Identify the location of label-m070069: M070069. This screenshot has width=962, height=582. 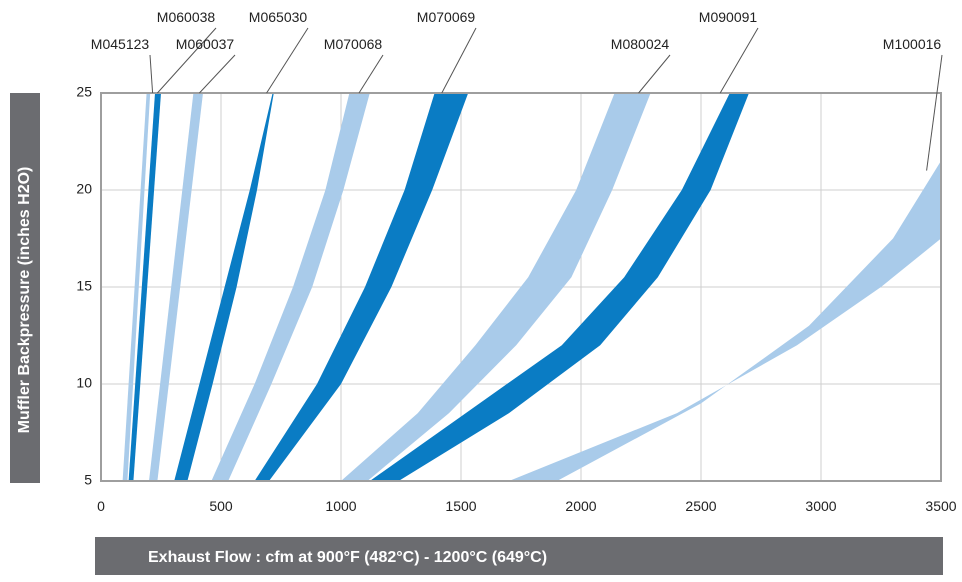
(446, 17).